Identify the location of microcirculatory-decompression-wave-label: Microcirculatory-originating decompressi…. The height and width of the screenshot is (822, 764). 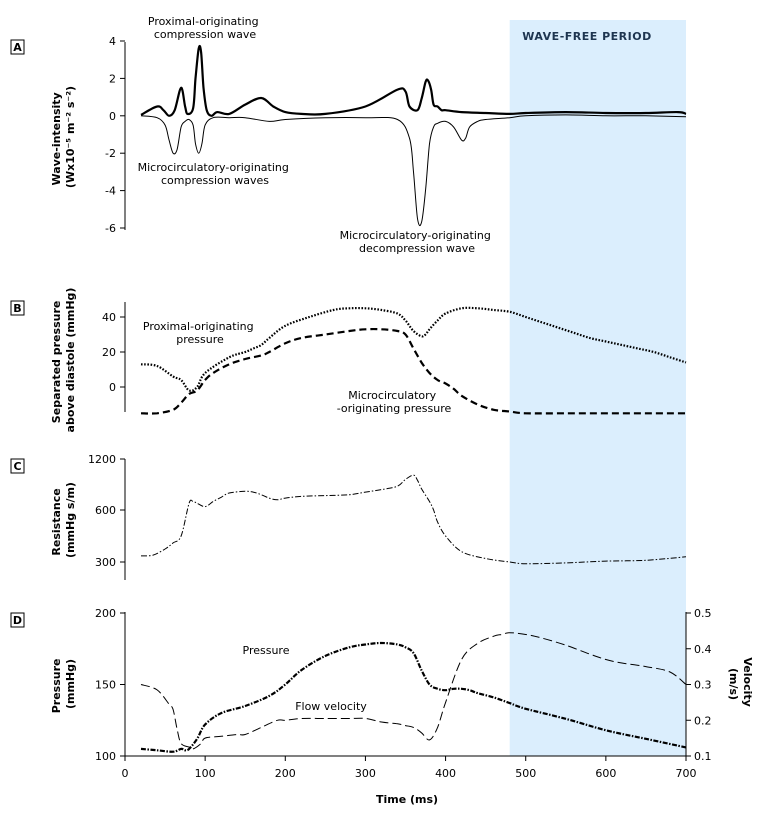
(417, 242).